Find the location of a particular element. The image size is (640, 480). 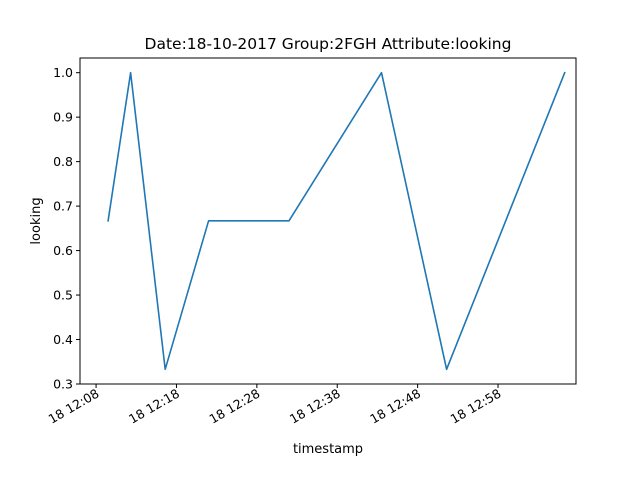

x-tick-label: 18 12:58 is located at coordinates (476, 406).